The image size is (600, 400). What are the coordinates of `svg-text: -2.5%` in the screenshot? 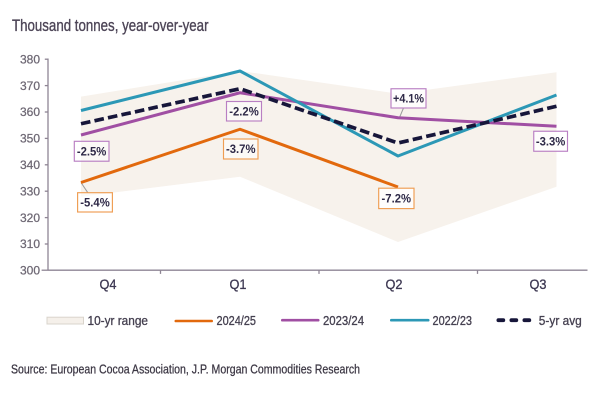 It's located at (92, 152).